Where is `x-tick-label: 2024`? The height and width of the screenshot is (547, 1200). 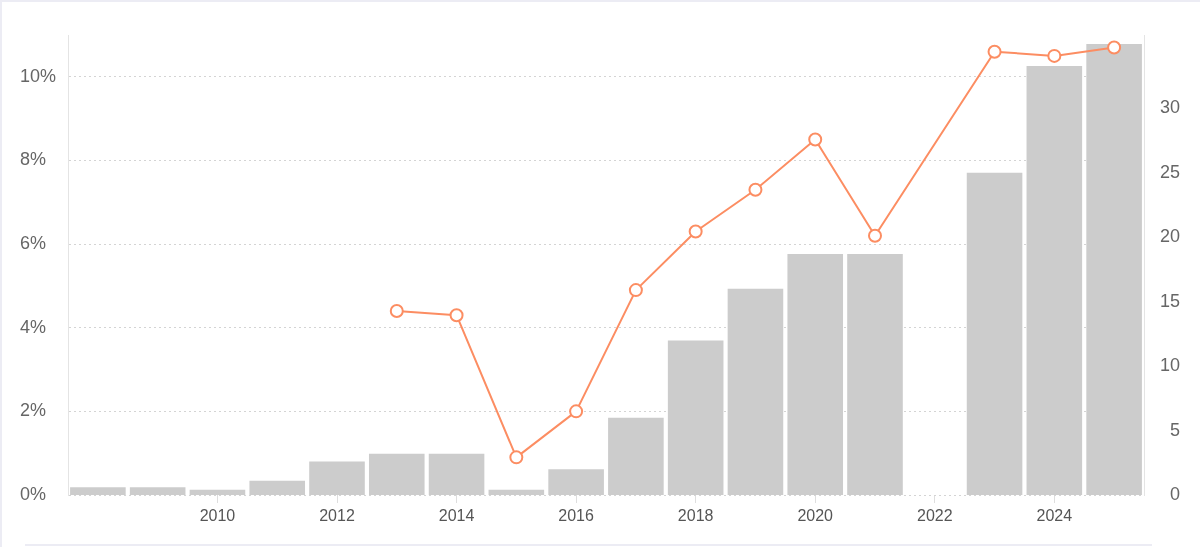 x-tick-label: 2024 is located at coordinates (1054, 516).